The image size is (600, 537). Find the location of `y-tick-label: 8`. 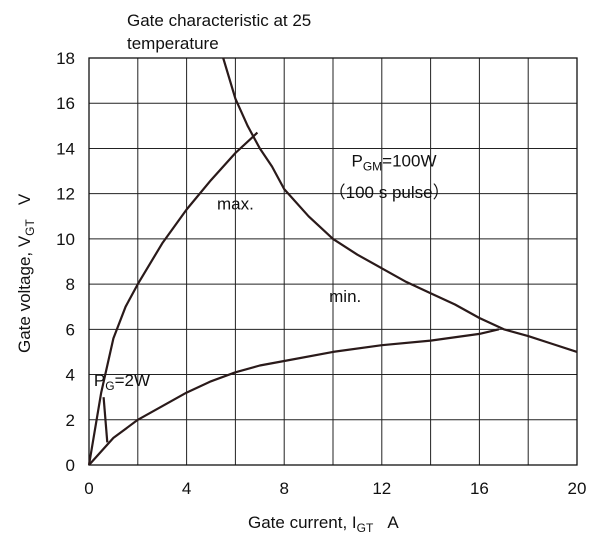

y-tick-label: 8 is located at coordinates (70, 284).